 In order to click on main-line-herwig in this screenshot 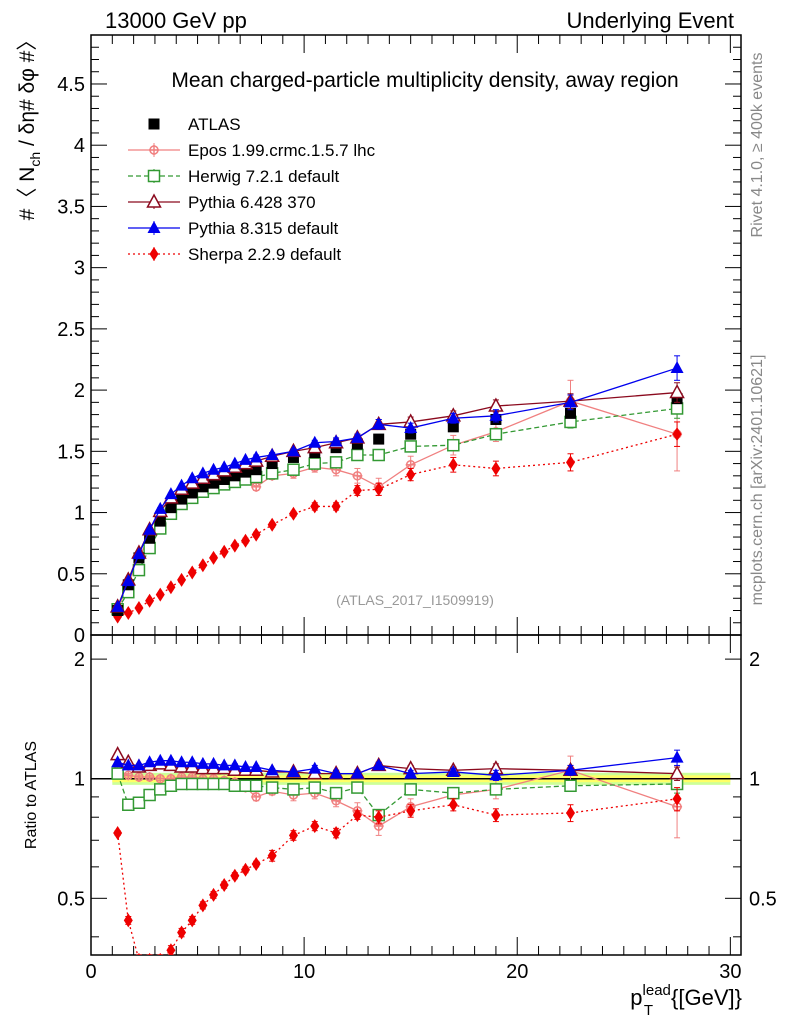, I will do `click(397, 508)`.